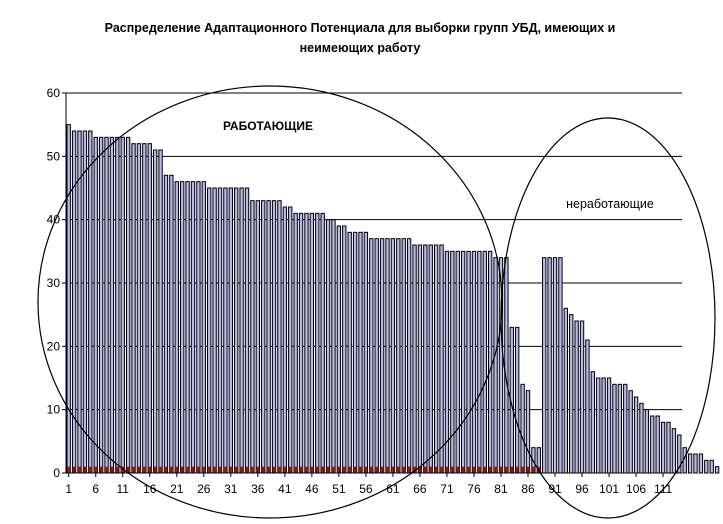 The width and height of the screenshot is (723, 524). I want to click on y-tick-label: 20, so click(54, 346).